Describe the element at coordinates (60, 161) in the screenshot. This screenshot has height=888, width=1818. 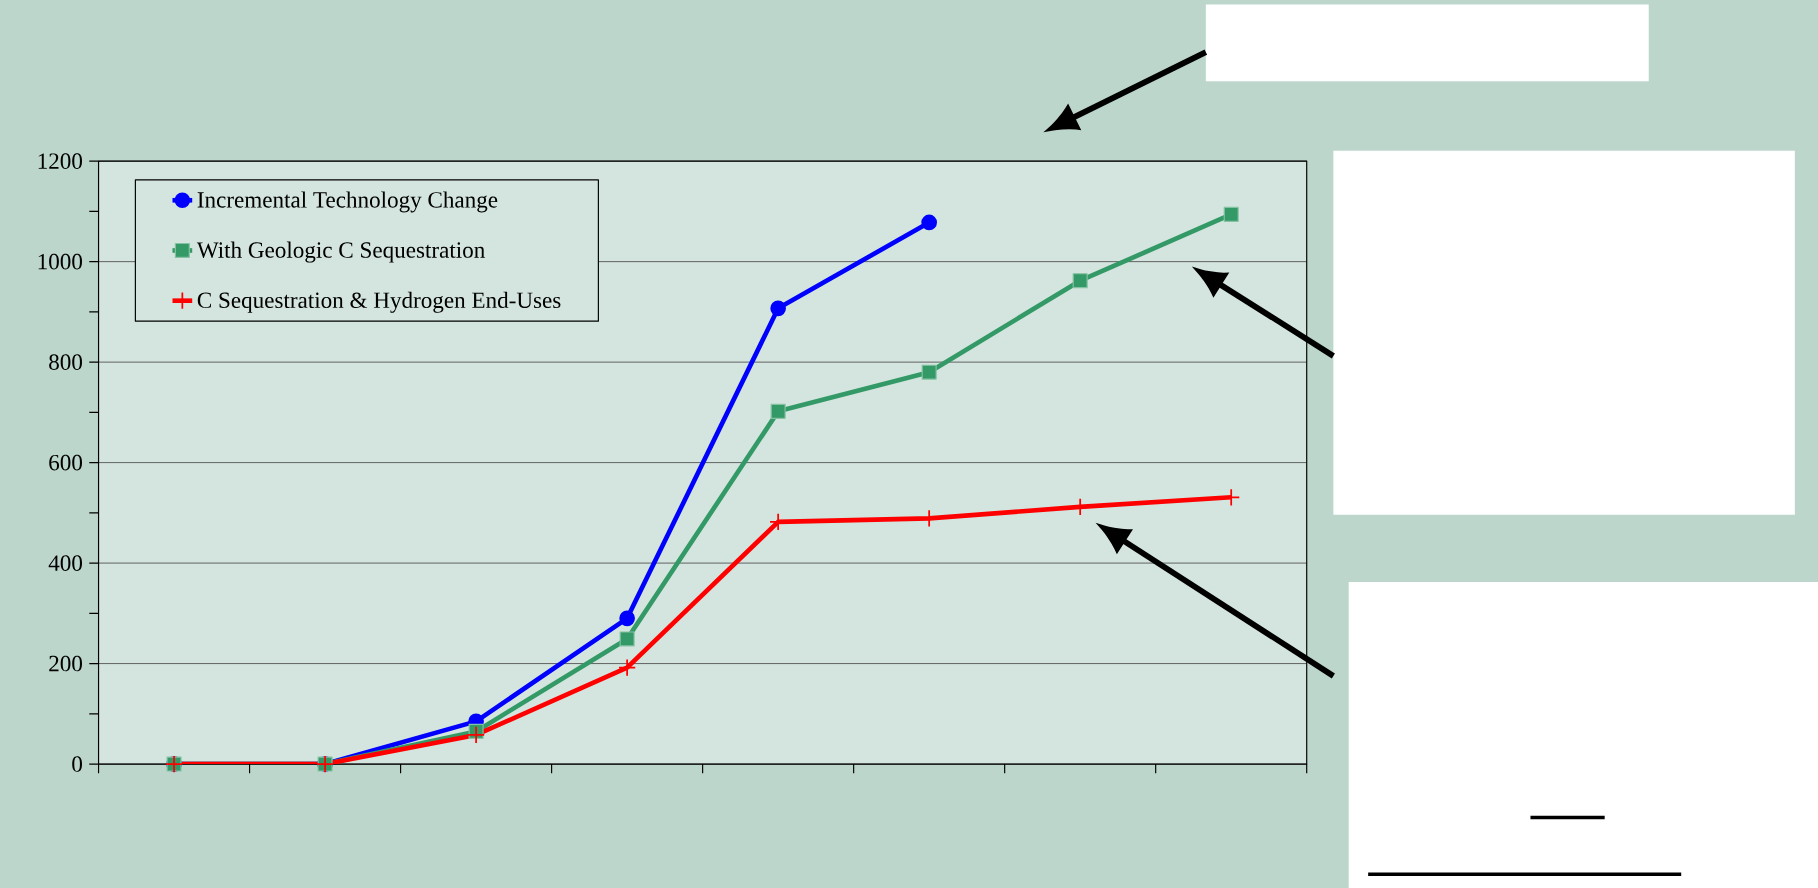
I see `y-tick-label: 1200` at that location.